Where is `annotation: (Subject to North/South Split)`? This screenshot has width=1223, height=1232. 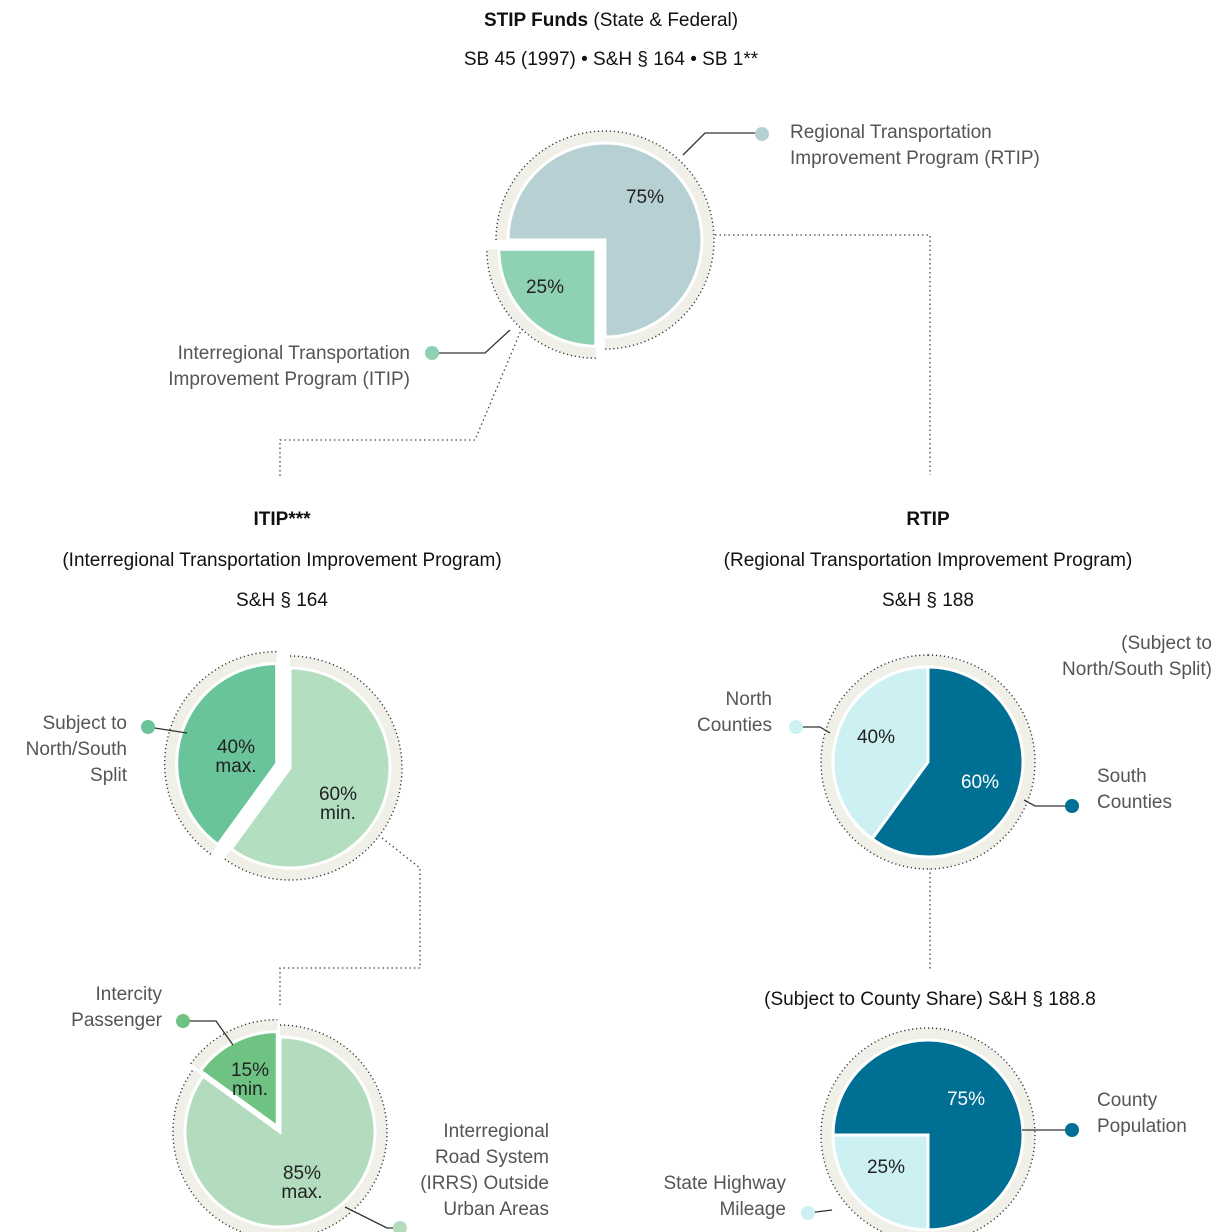
annotation: (Subject to North/South Split) is located at coordinates (1137, 656).